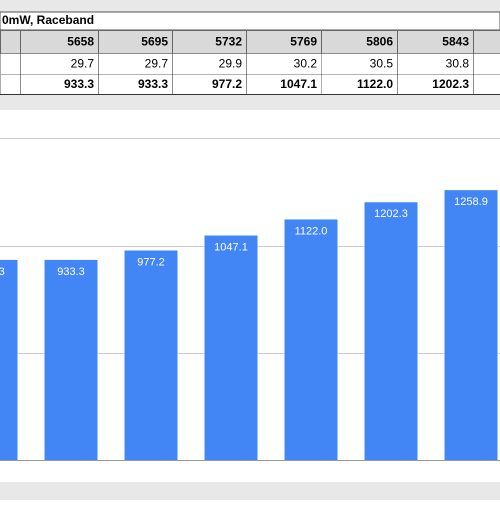 This screenshot has width=500, height=505. I want to click on table-cell-text: 1122.0, so click(375, 84).